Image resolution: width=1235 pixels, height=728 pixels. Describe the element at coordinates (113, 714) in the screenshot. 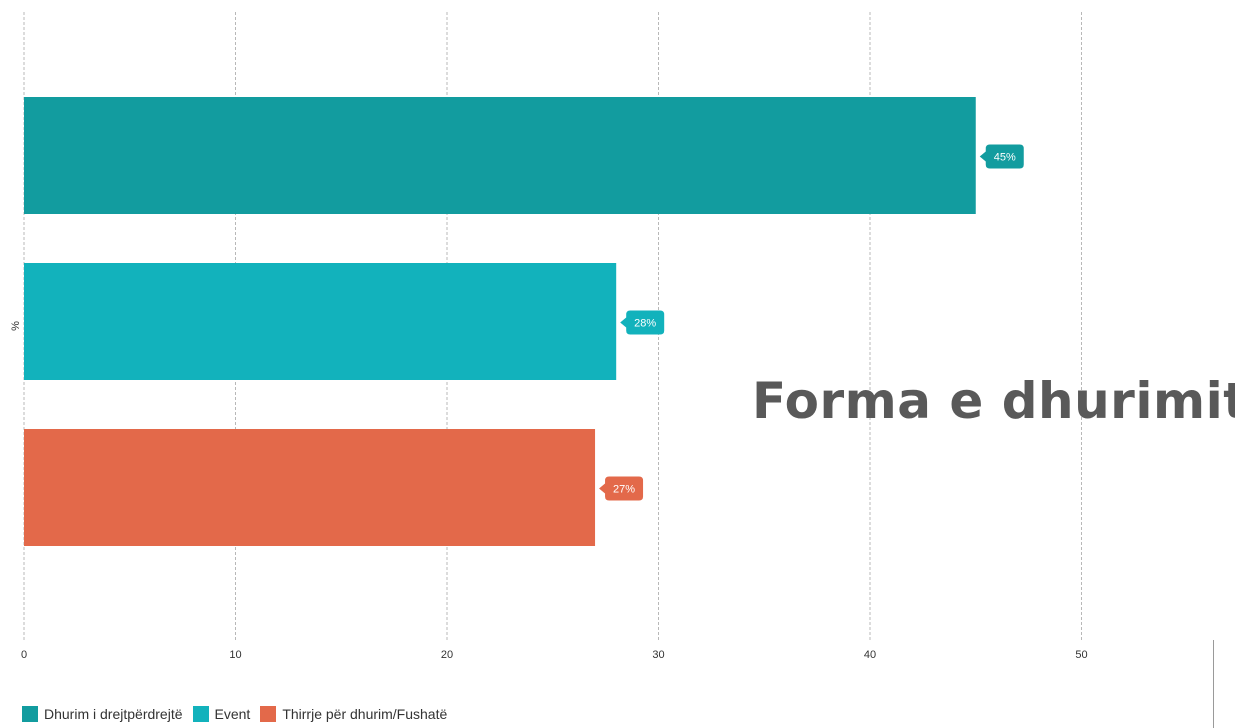

I see `legend-label-direct: Dhurim i drejtpërdrejtë` at that location.